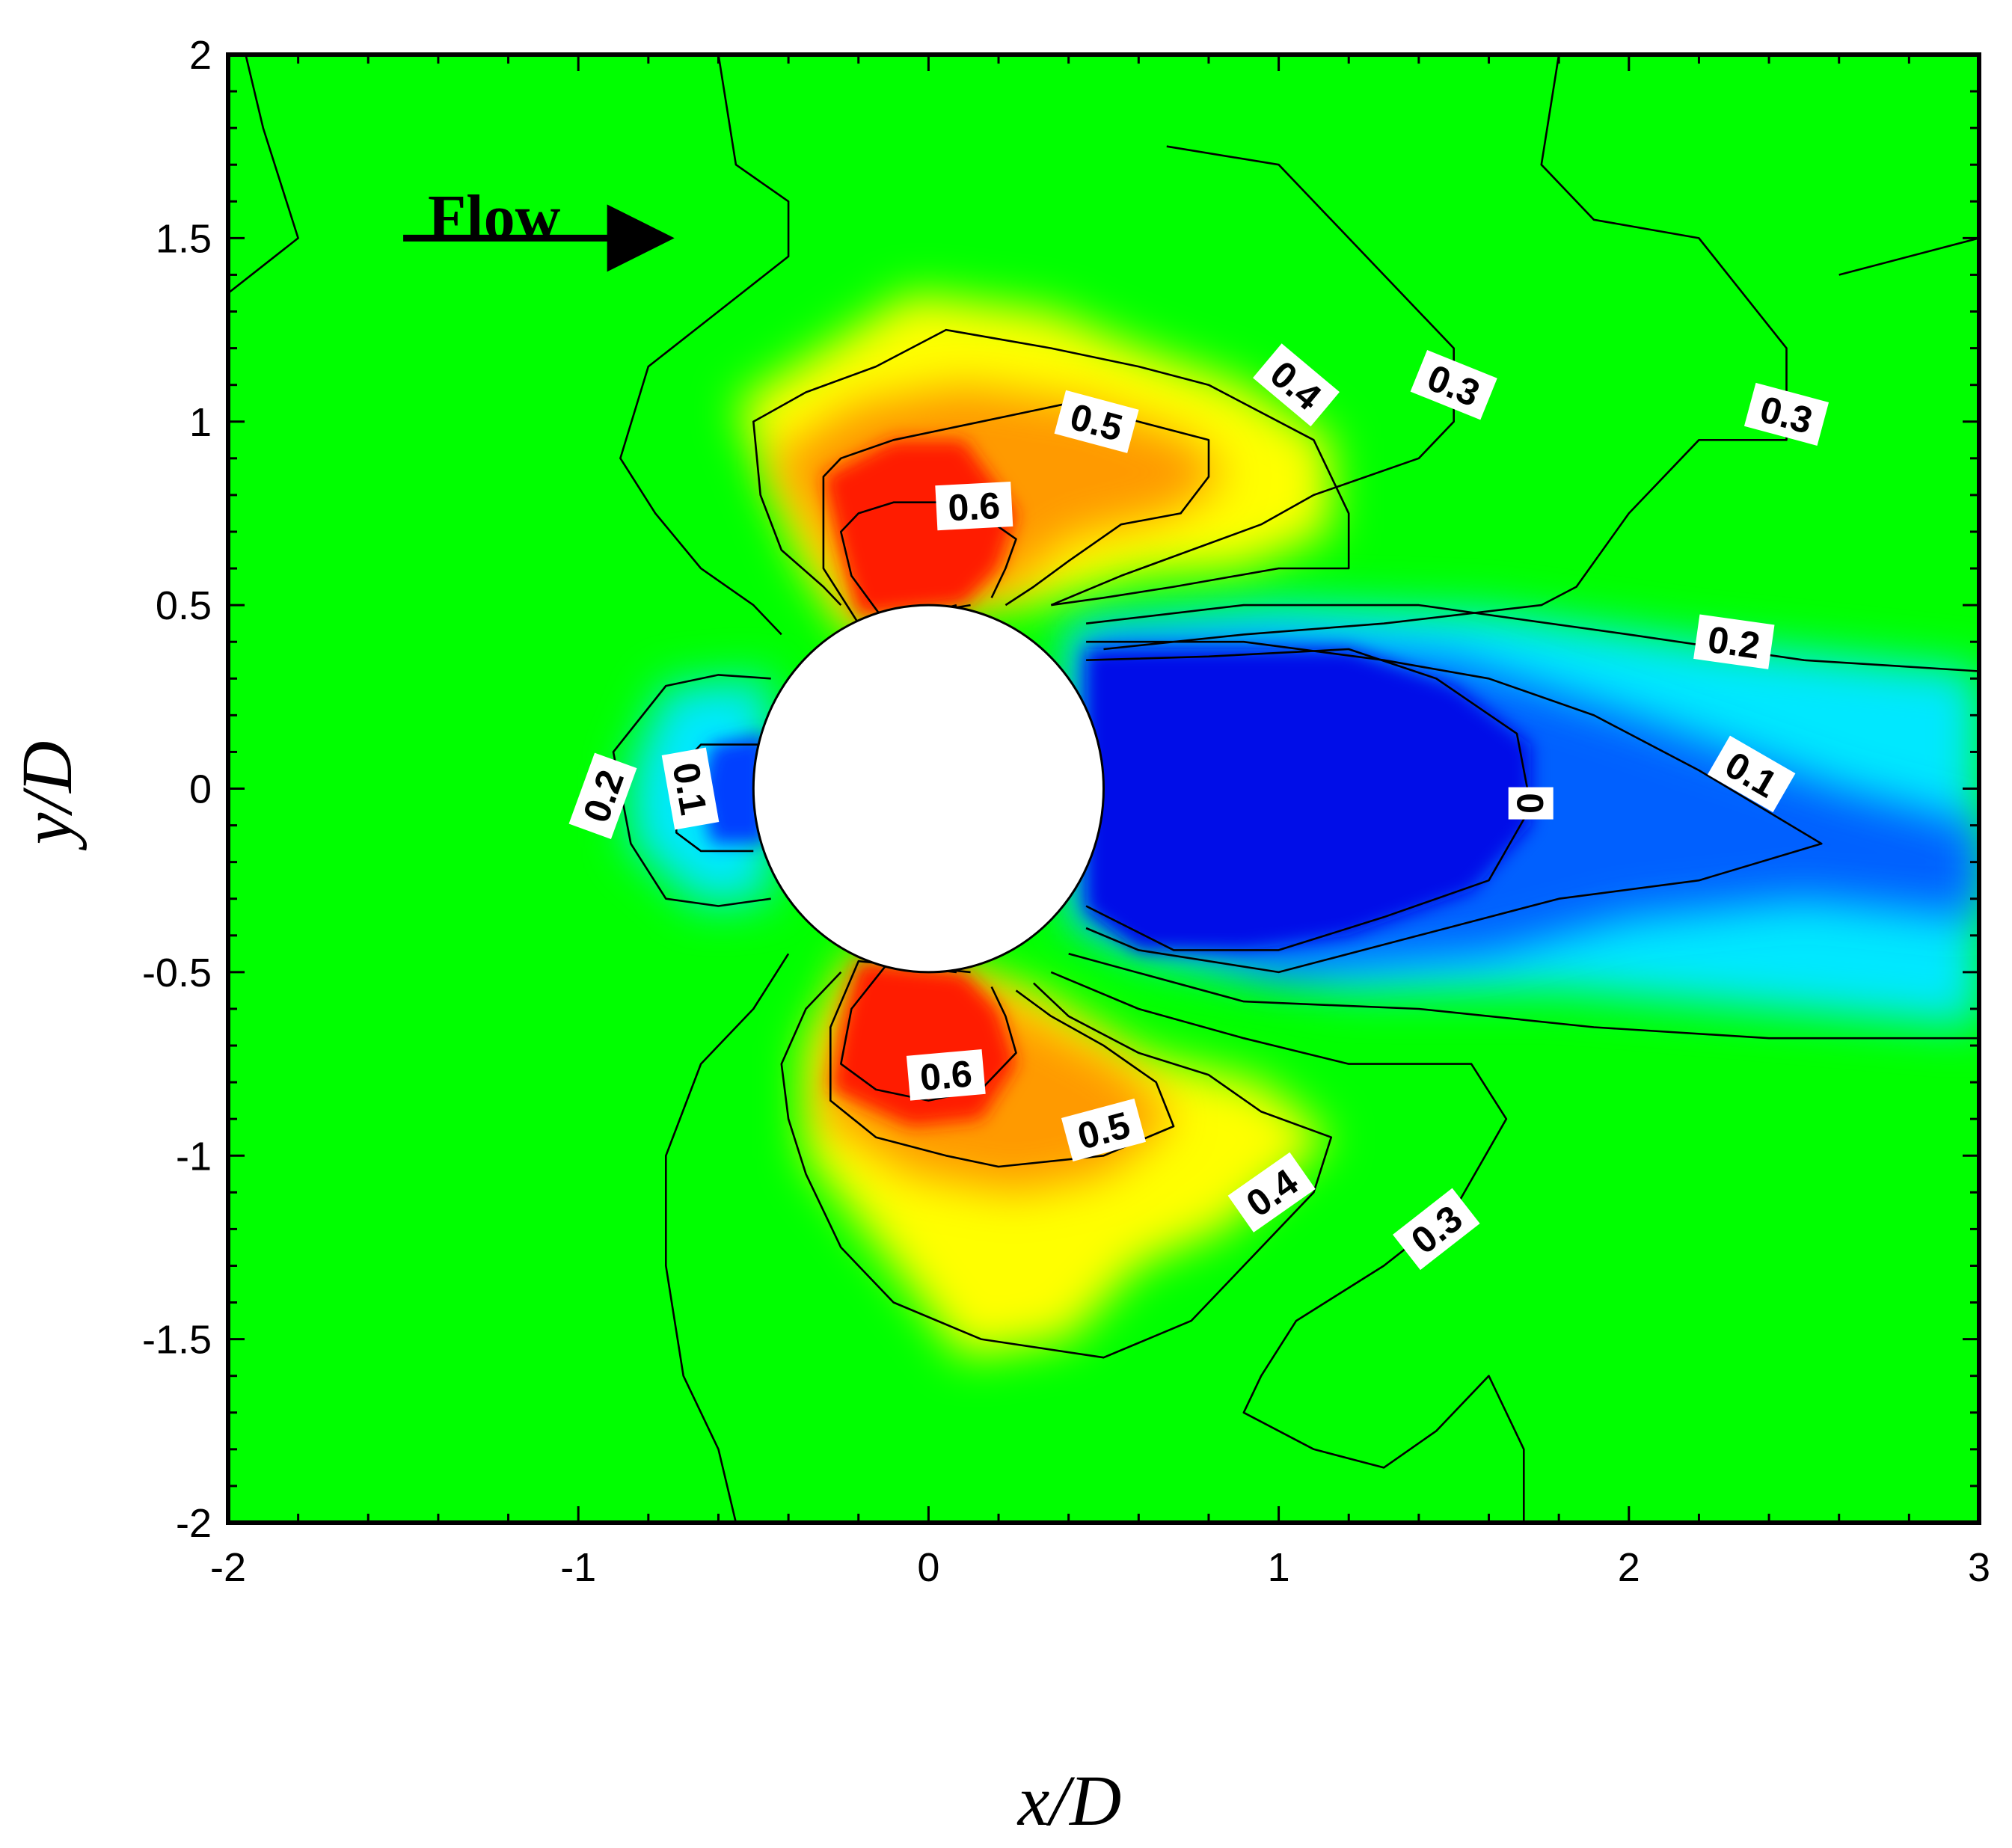  I want to click on y-tick-label: -2, so click(194, 1523).